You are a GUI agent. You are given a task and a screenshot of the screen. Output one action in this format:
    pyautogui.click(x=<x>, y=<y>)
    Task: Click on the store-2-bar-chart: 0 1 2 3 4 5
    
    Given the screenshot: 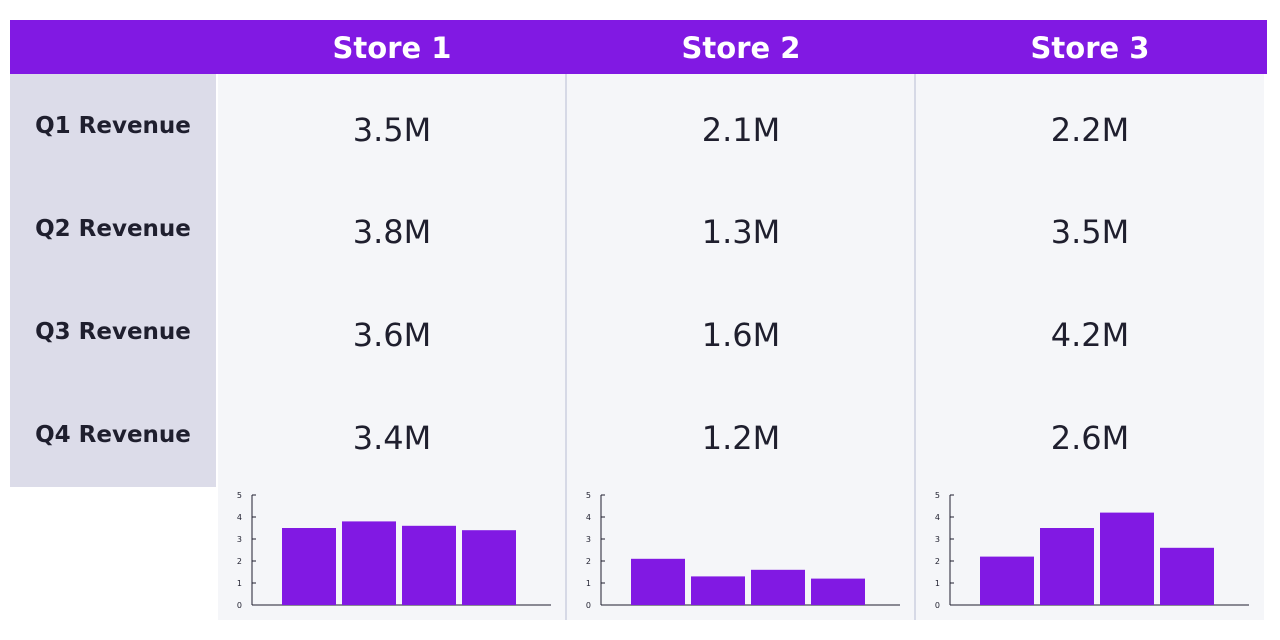 What is the action you would take?
    pyautogui.click(x=743, y=550)
    